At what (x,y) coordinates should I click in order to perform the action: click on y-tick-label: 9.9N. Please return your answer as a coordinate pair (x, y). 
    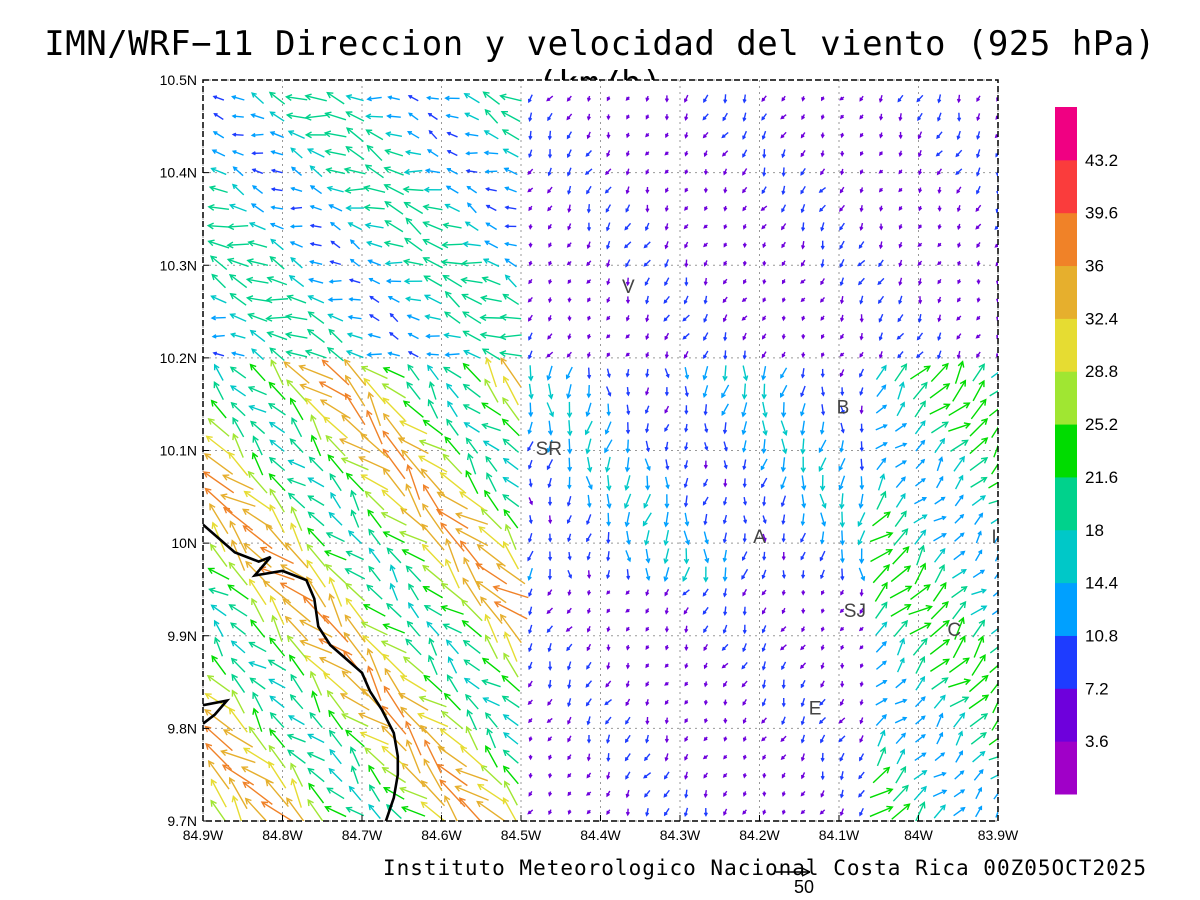
    Looking at the image, I should click on (182, 636).